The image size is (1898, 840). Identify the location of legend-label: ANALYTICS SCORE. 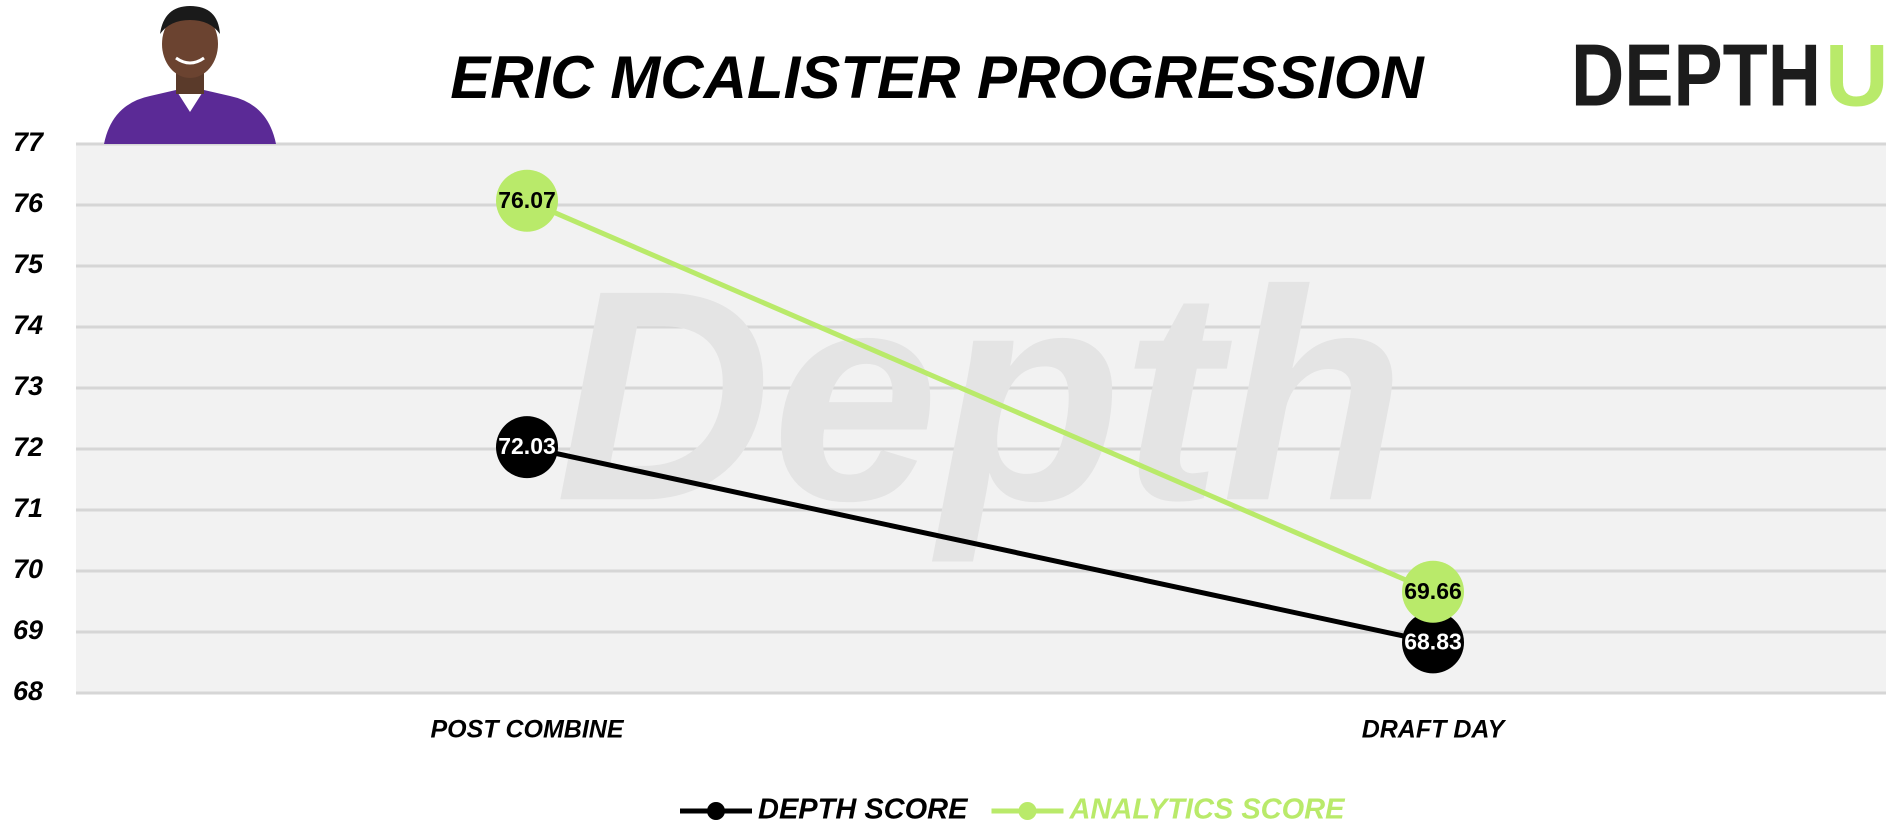
(1207, 810).